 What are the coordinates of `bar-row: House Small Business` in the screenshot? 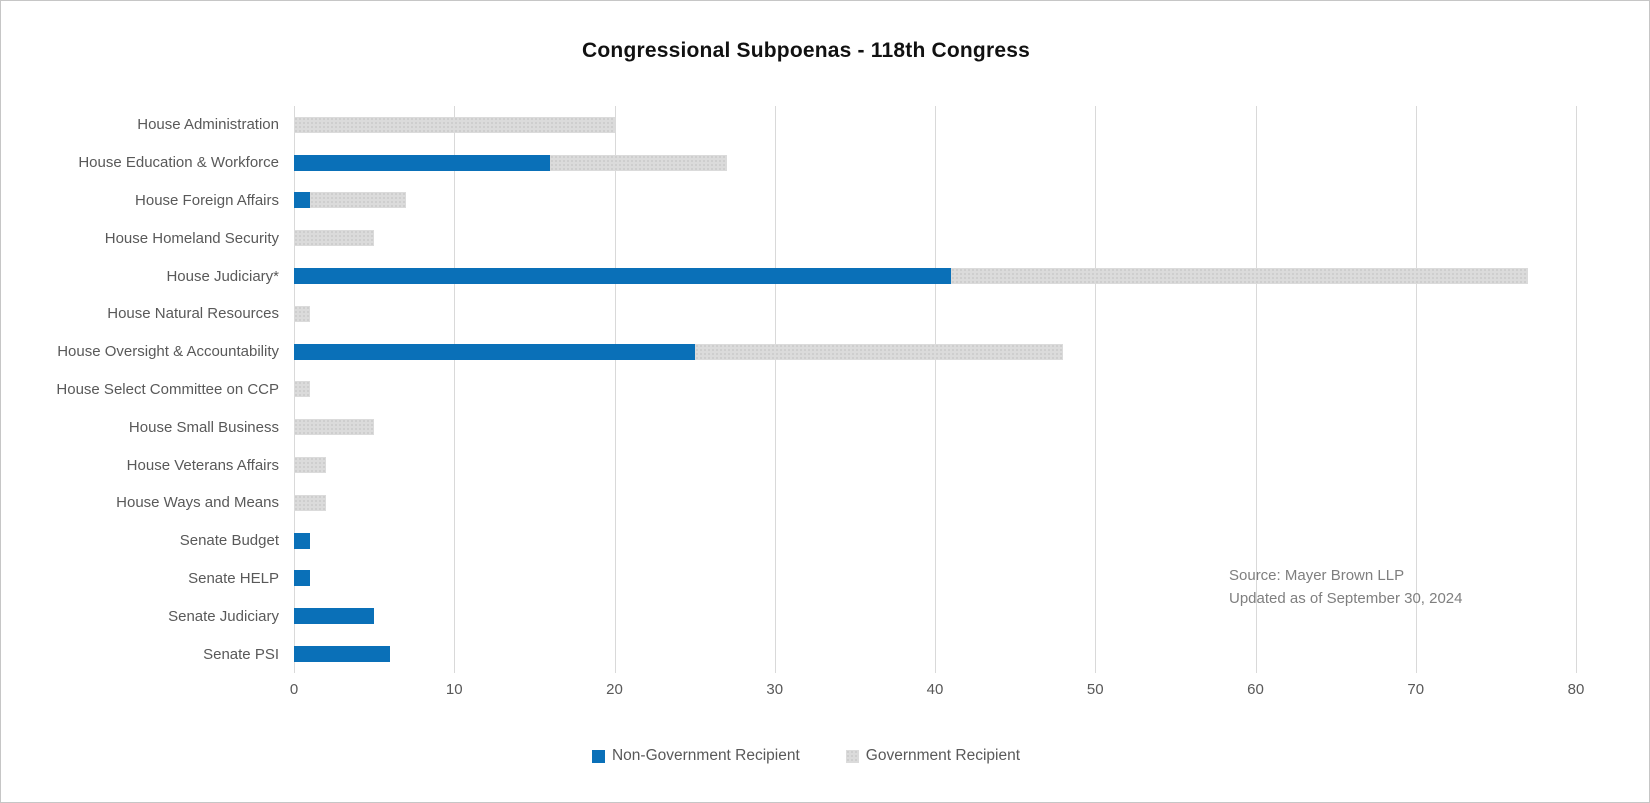 It's located at (852, 427).